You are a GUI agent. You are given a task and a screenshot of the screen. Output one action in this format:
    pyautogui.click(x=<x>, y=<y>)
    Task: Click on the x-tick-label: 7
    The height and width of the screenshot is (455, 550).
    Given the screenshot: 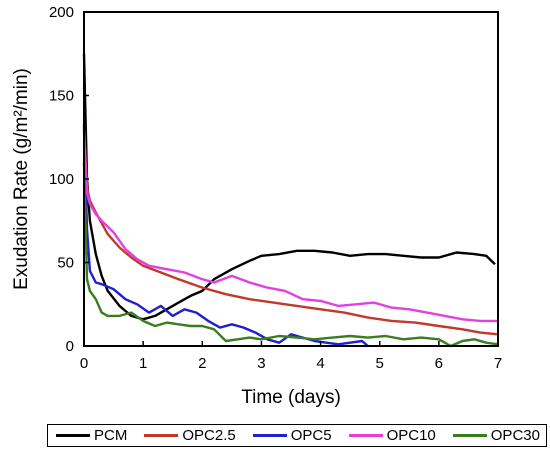 What is the action you would take?
    pyautogui.click(x=498, y=363)
    